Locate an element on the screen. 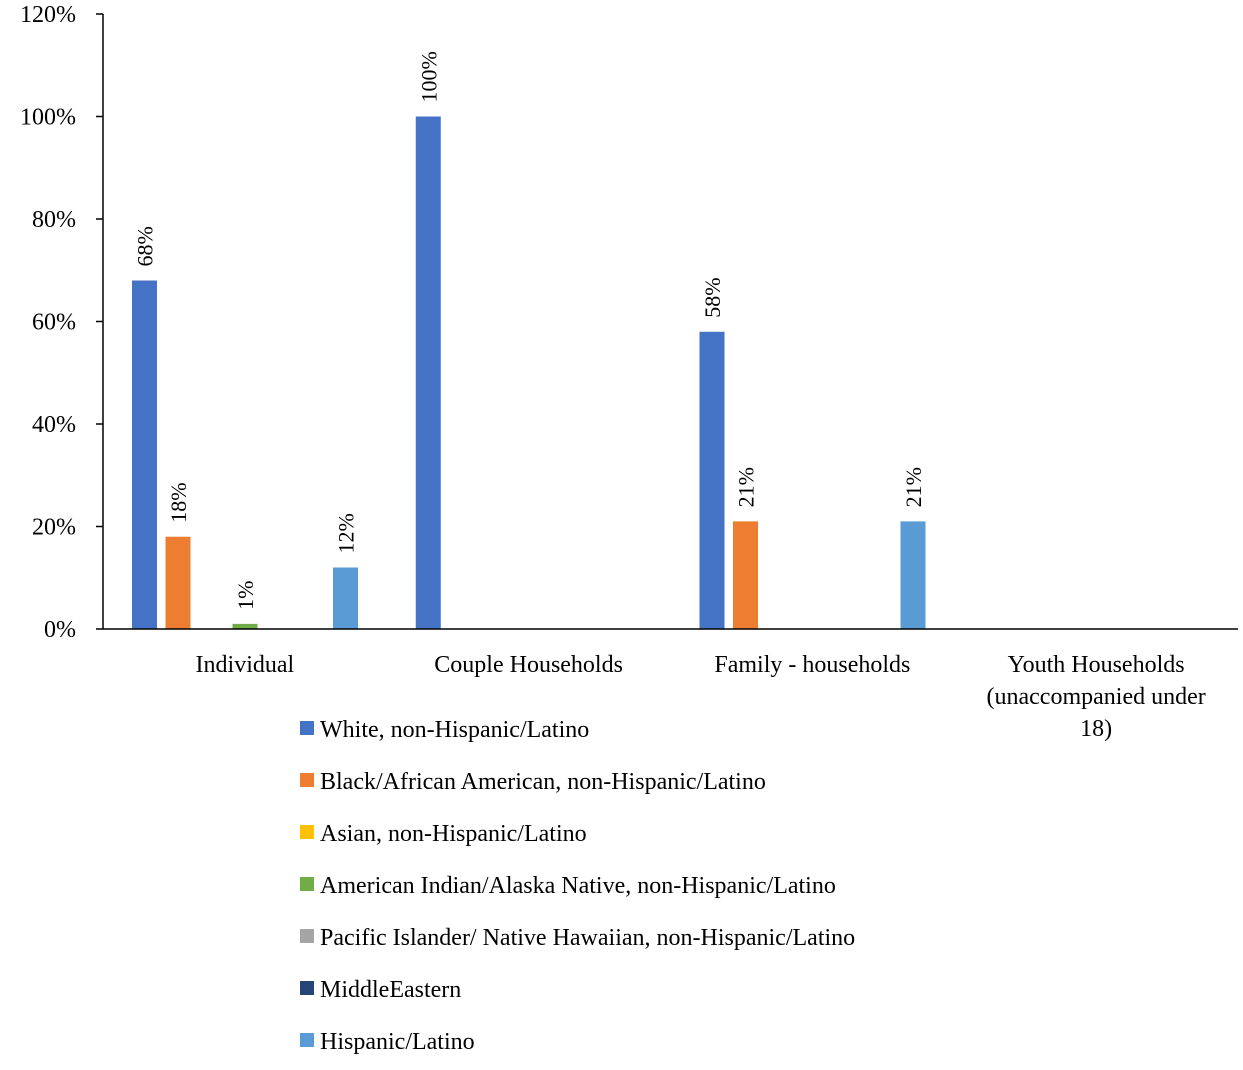  y-axis: 0% 20% 40% 60% 80% 100% 120% is located at coordinates (62, 322).